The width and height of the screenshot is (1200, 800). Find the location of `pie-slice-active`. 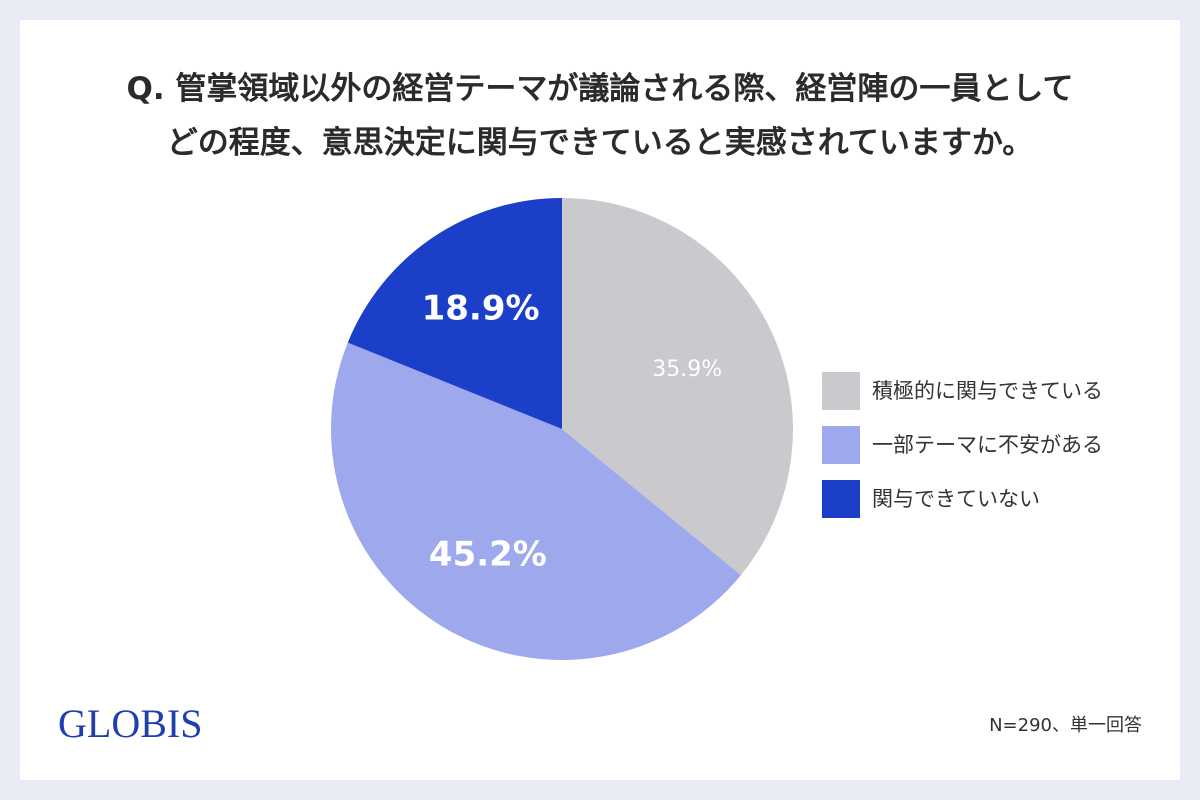

pie-slice-active is located at coordinates (677, 387).